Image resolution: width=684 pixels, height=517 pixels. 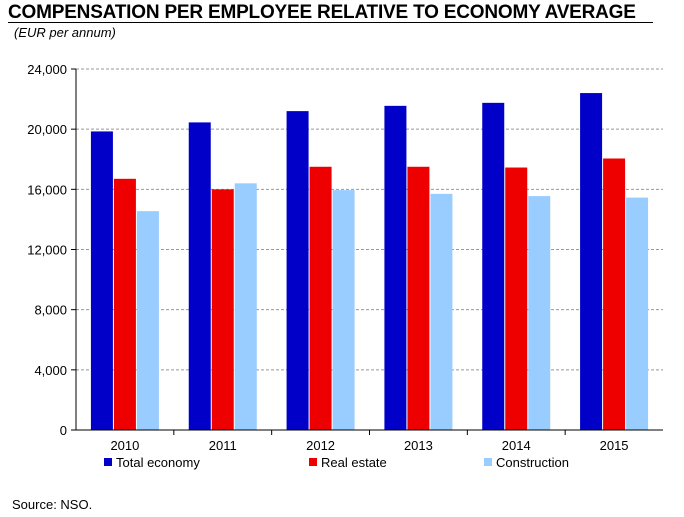 What do you see at coordinates (47, 69) in the screenshot?
I see `y-tick-label: 24,000` at bounding box center [47, 69].